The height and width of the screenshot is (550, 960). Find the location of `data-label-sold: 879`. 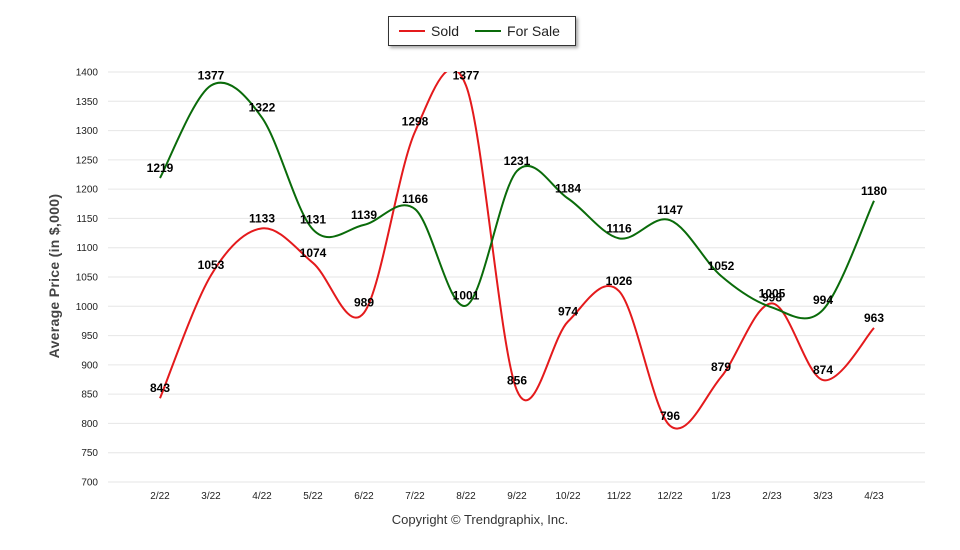

data-label-sold: 879 is located at coordinates (721, 367).